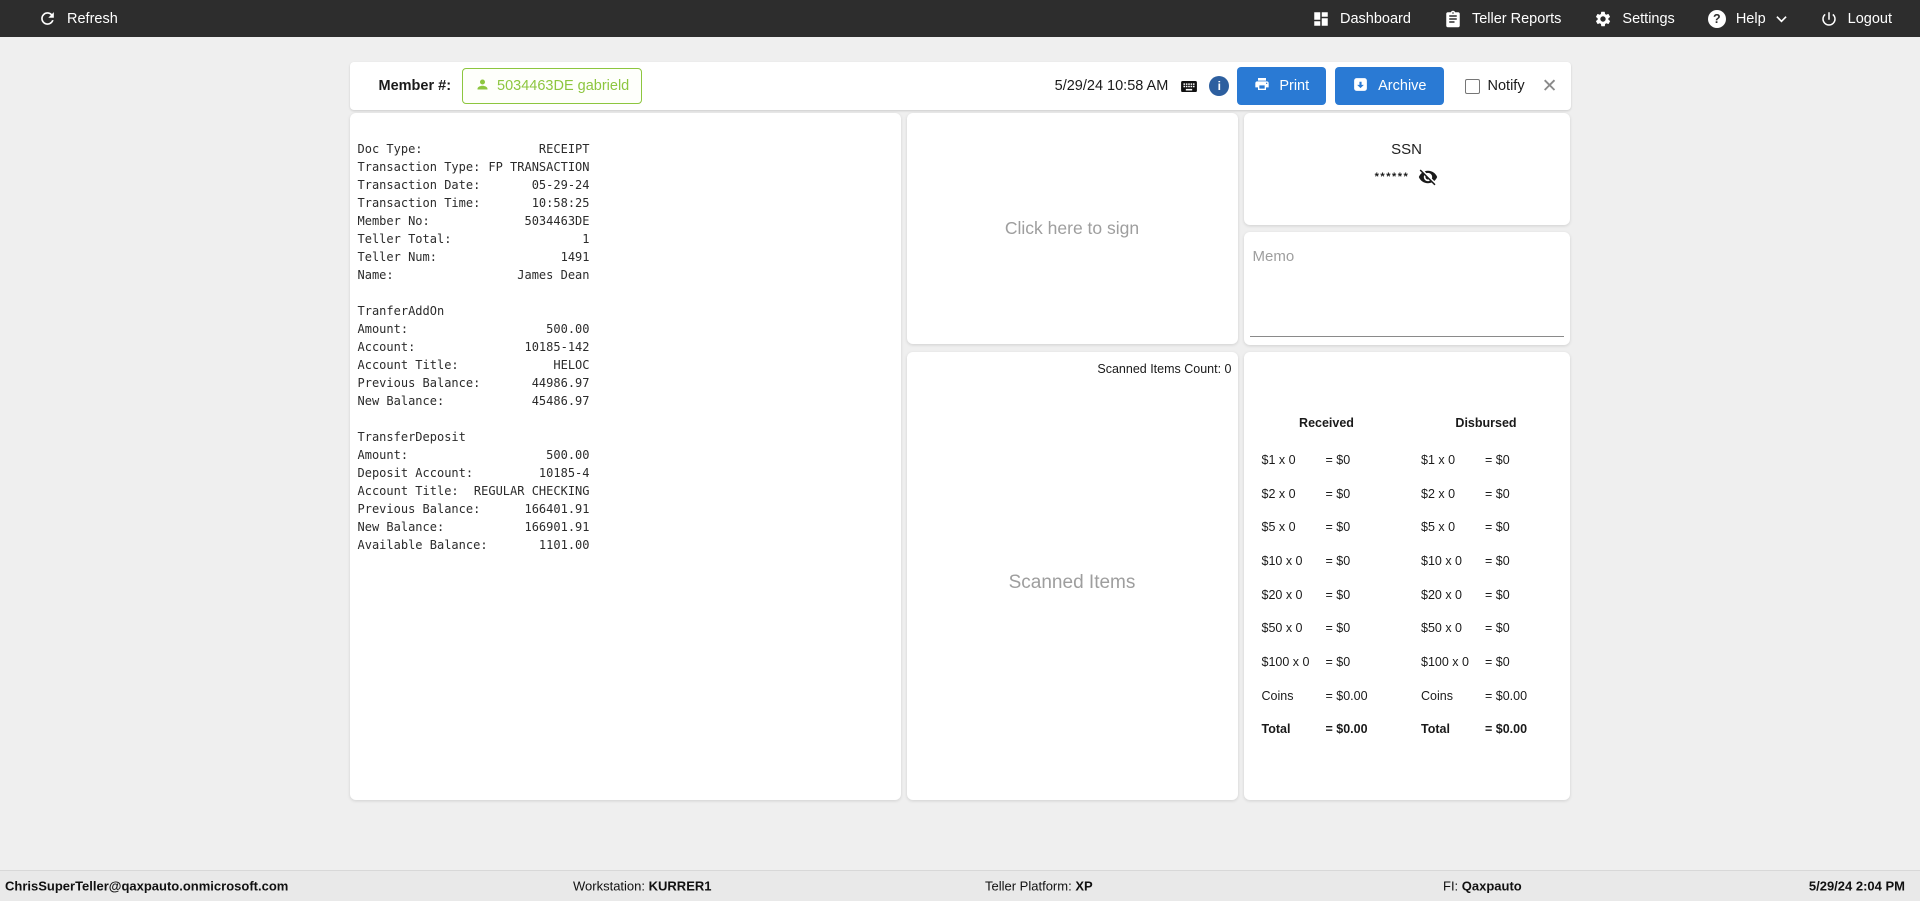 The image size is (1920, 901). I want to click on scanned-items-placeholder: Scanned Items, so click(1072, 582).